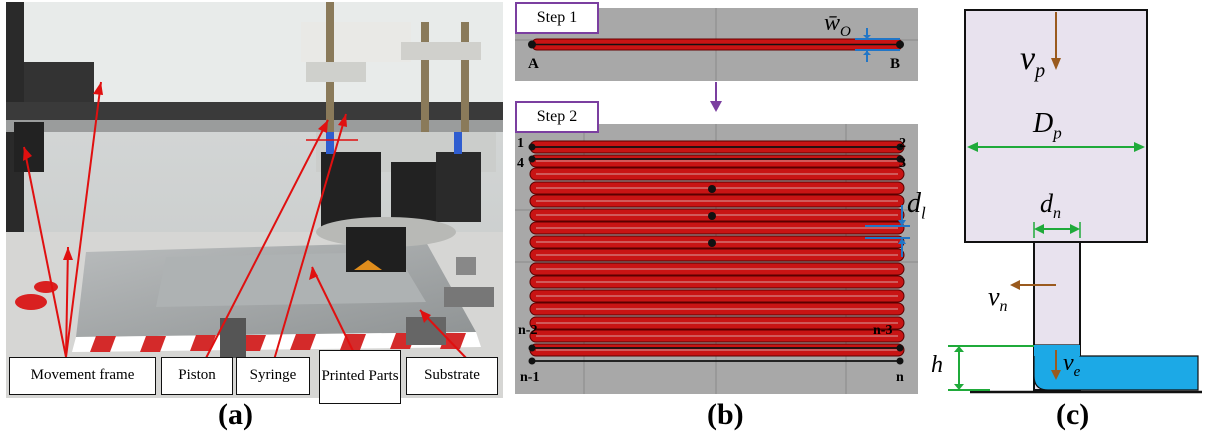  I want to click on arrow-piston, so click(266, 240).